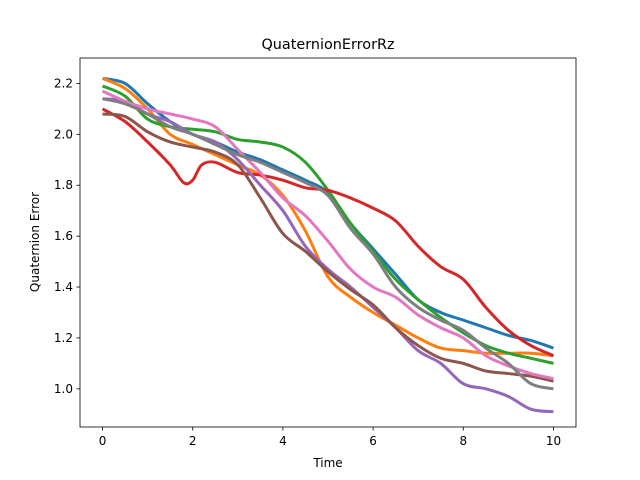 The width and height of the screenshot is (640, 480). What do you see at coordinates (63, 83) in the screenshot?
I see `y-tick-label: 2.2` at bounding box center [63, 83].